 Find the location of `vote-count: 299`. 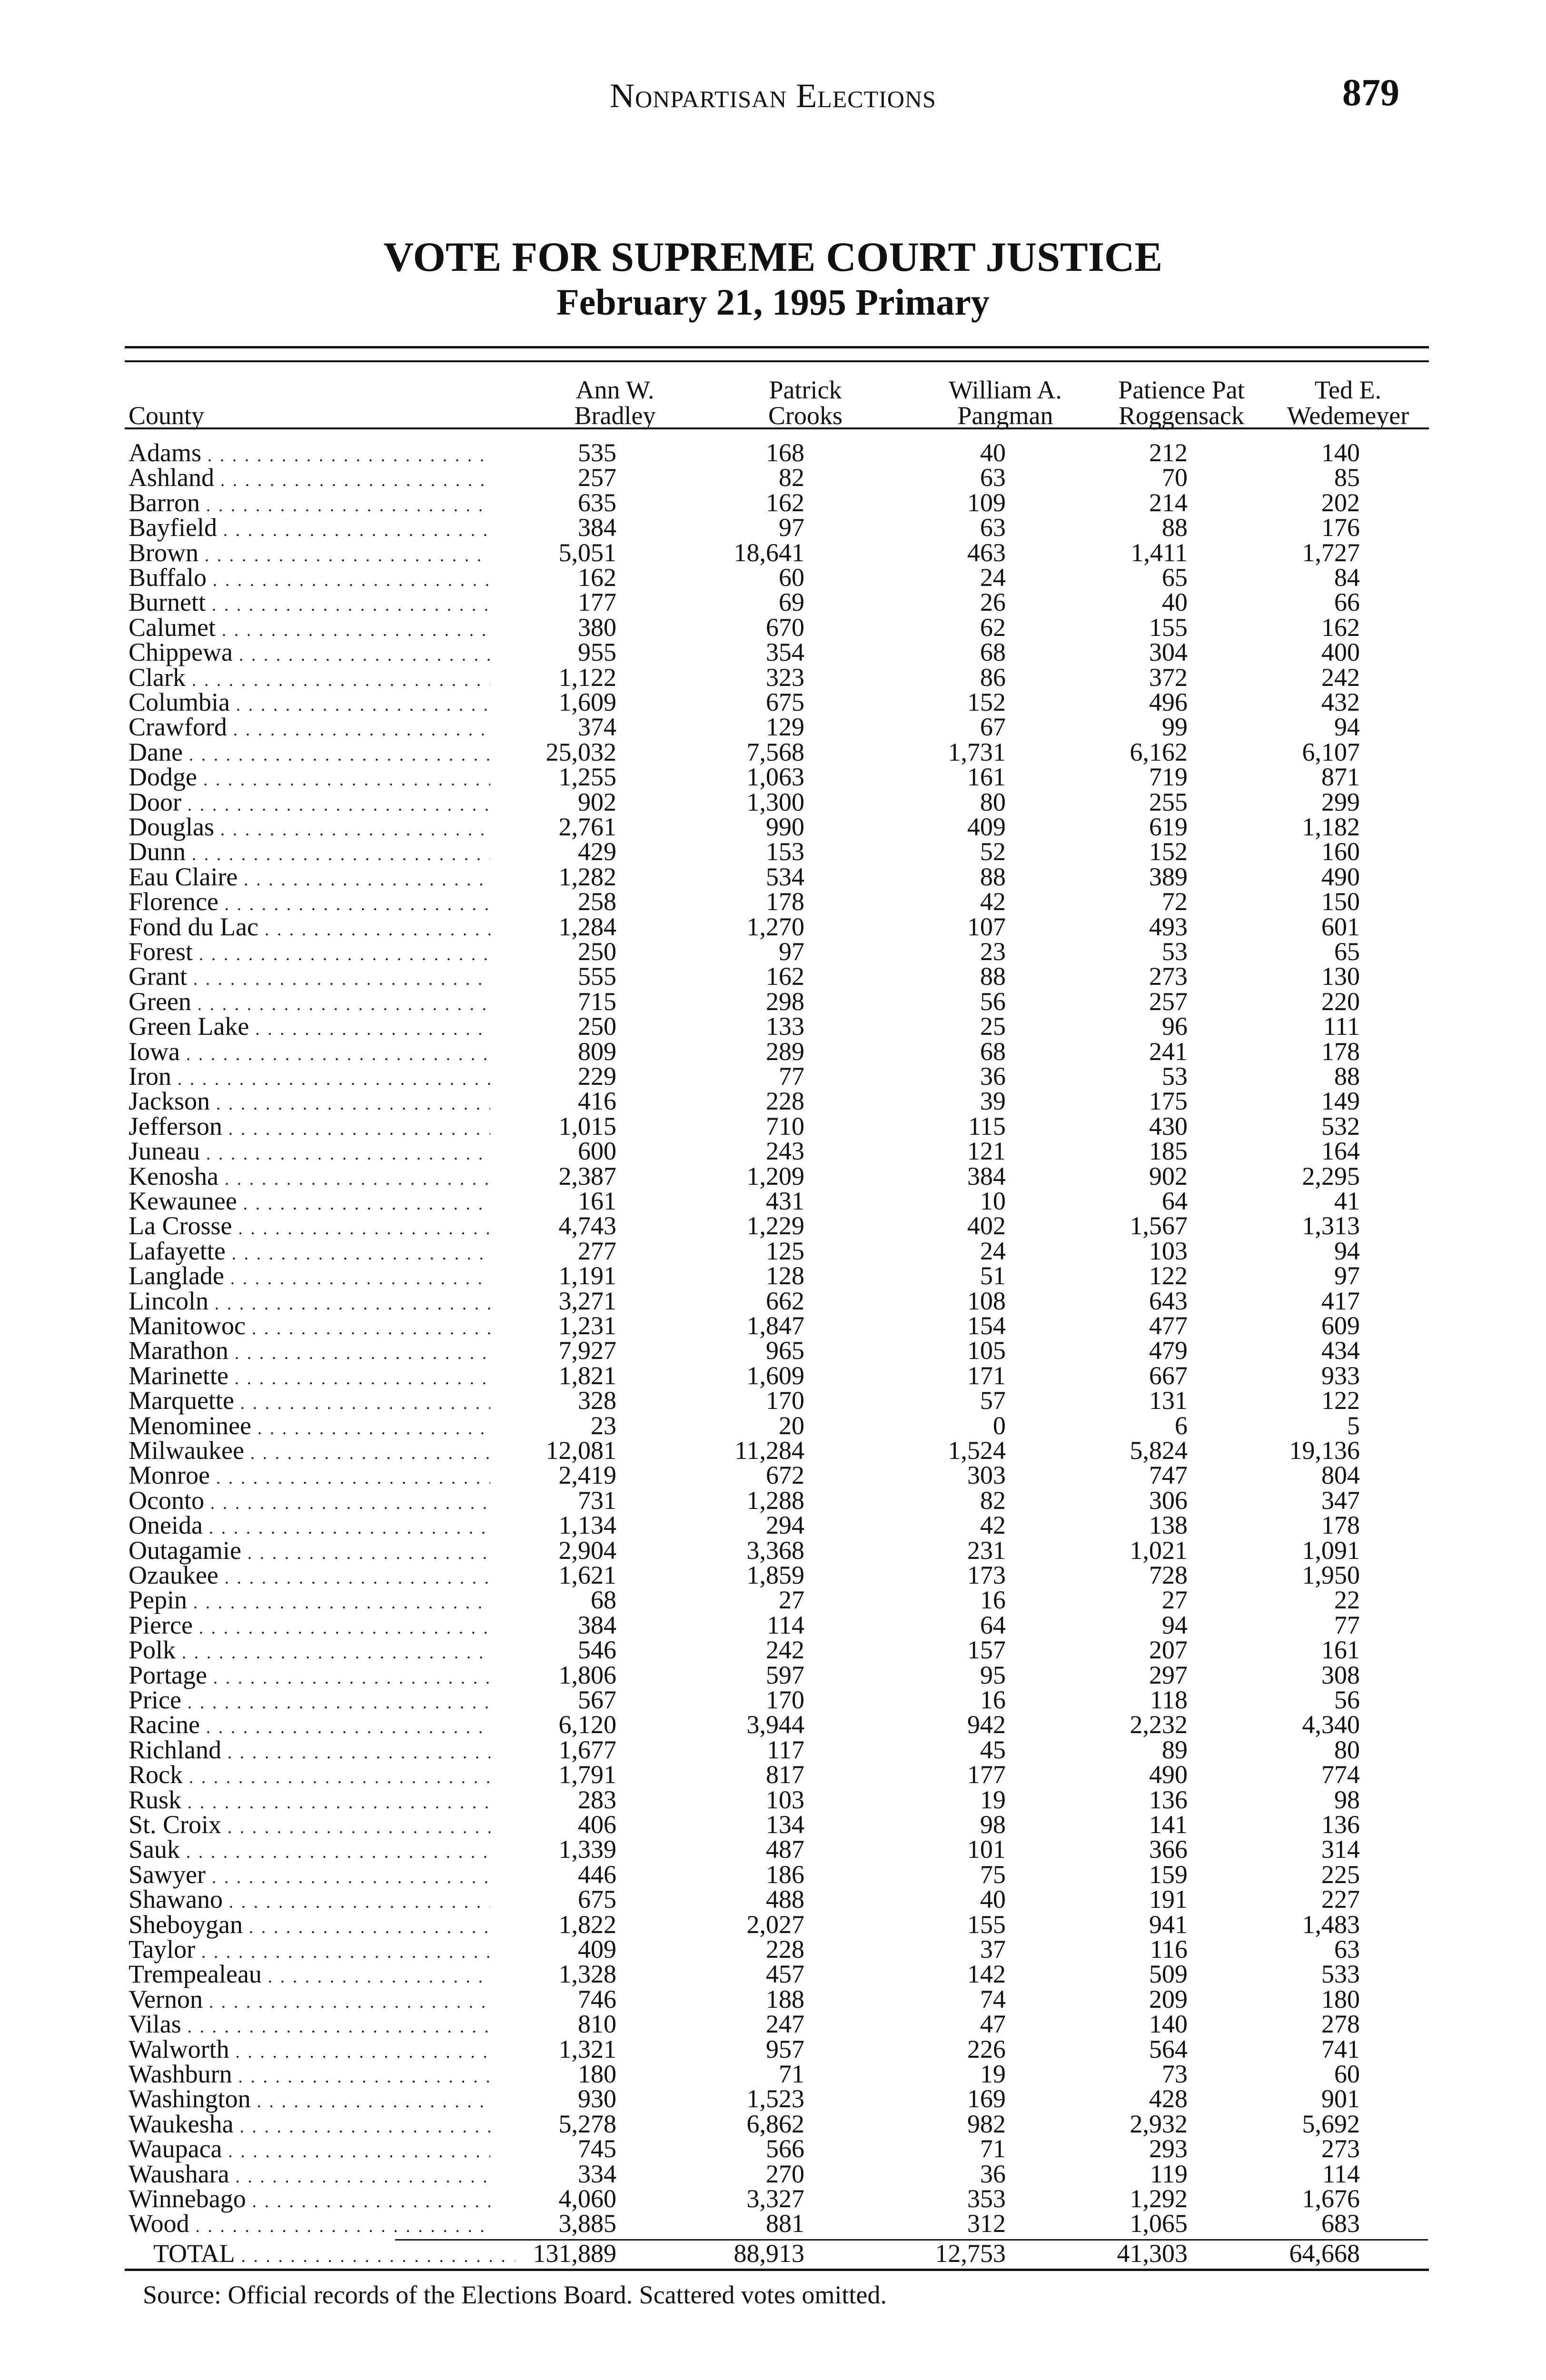

vote-count: 299 is located at coordinates (1340, 802).